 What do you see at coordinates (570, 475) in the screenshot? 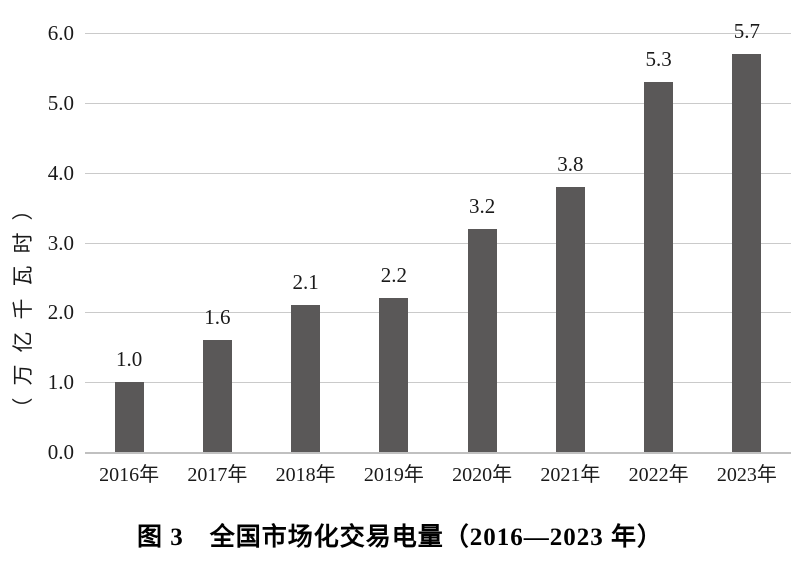
I see `x-tick-label: 2021年` at bounding box center [570, 475].